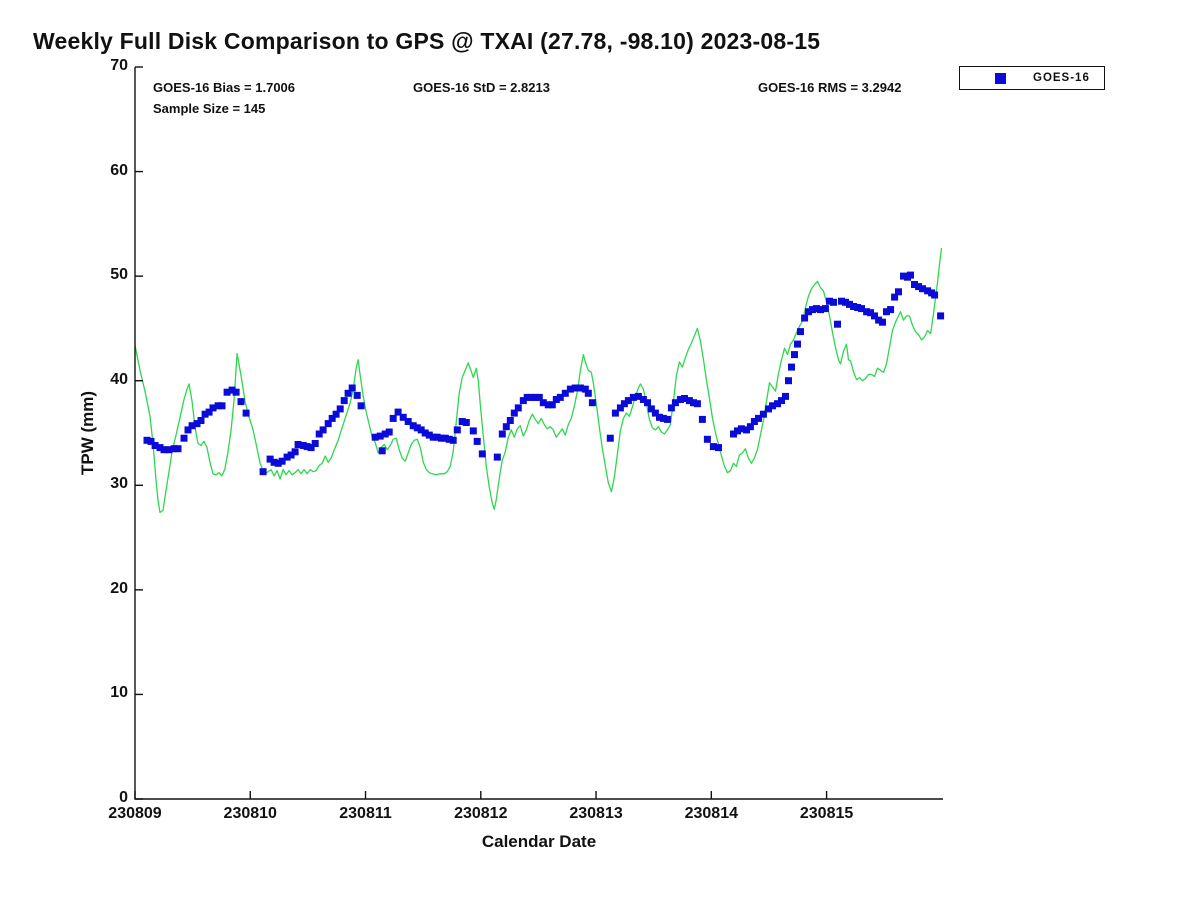  What do you see at coordinates (1061, 78) in the screenshot?
I see `legend-label: GOES-16` at bounding box center [1061, 78].